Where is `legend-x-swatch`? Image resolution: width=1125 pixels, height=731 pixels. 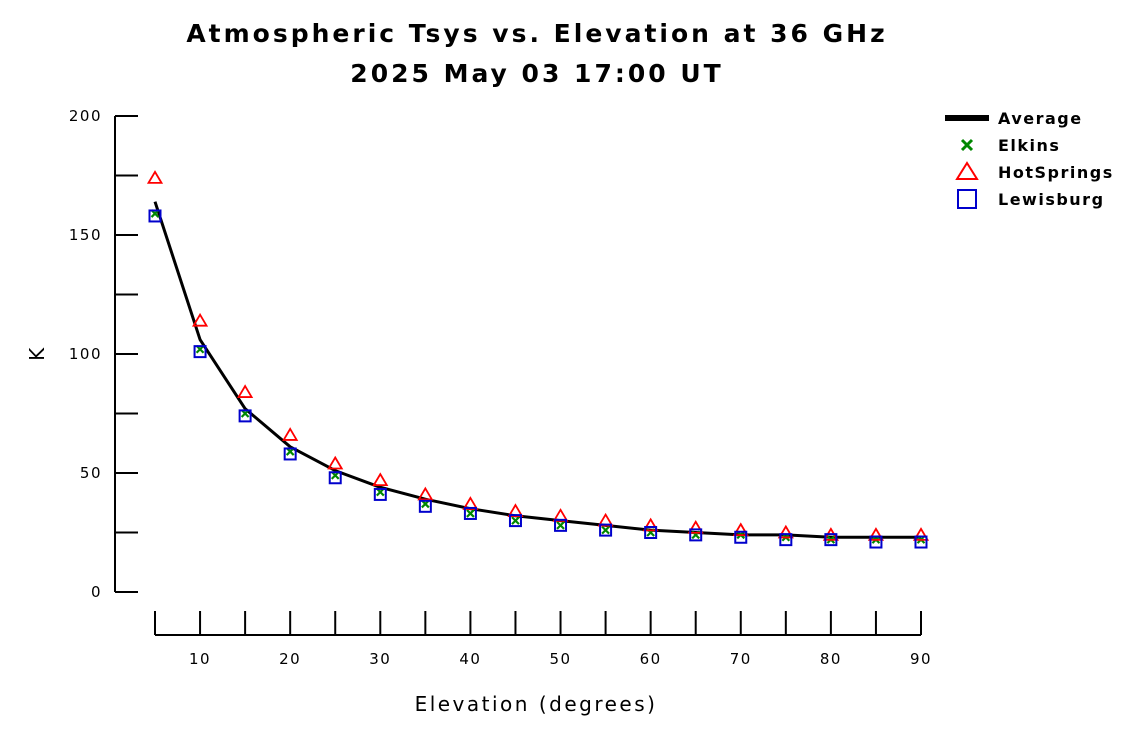
legend-x-swatch is located at coordinates (967, 145).